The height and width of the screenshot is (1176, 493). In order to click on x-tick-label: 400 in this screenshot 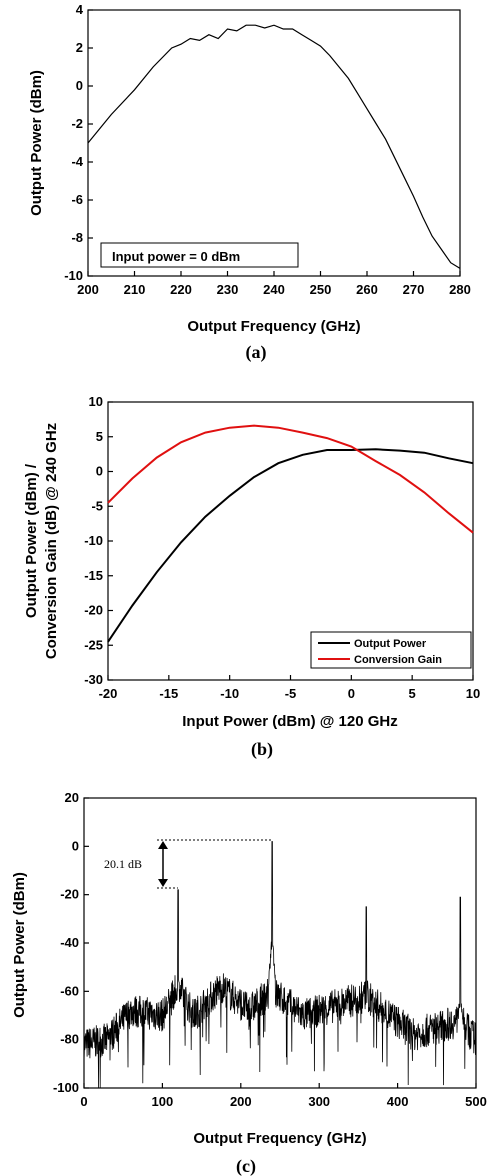, I will do `click(398, 1101)`.